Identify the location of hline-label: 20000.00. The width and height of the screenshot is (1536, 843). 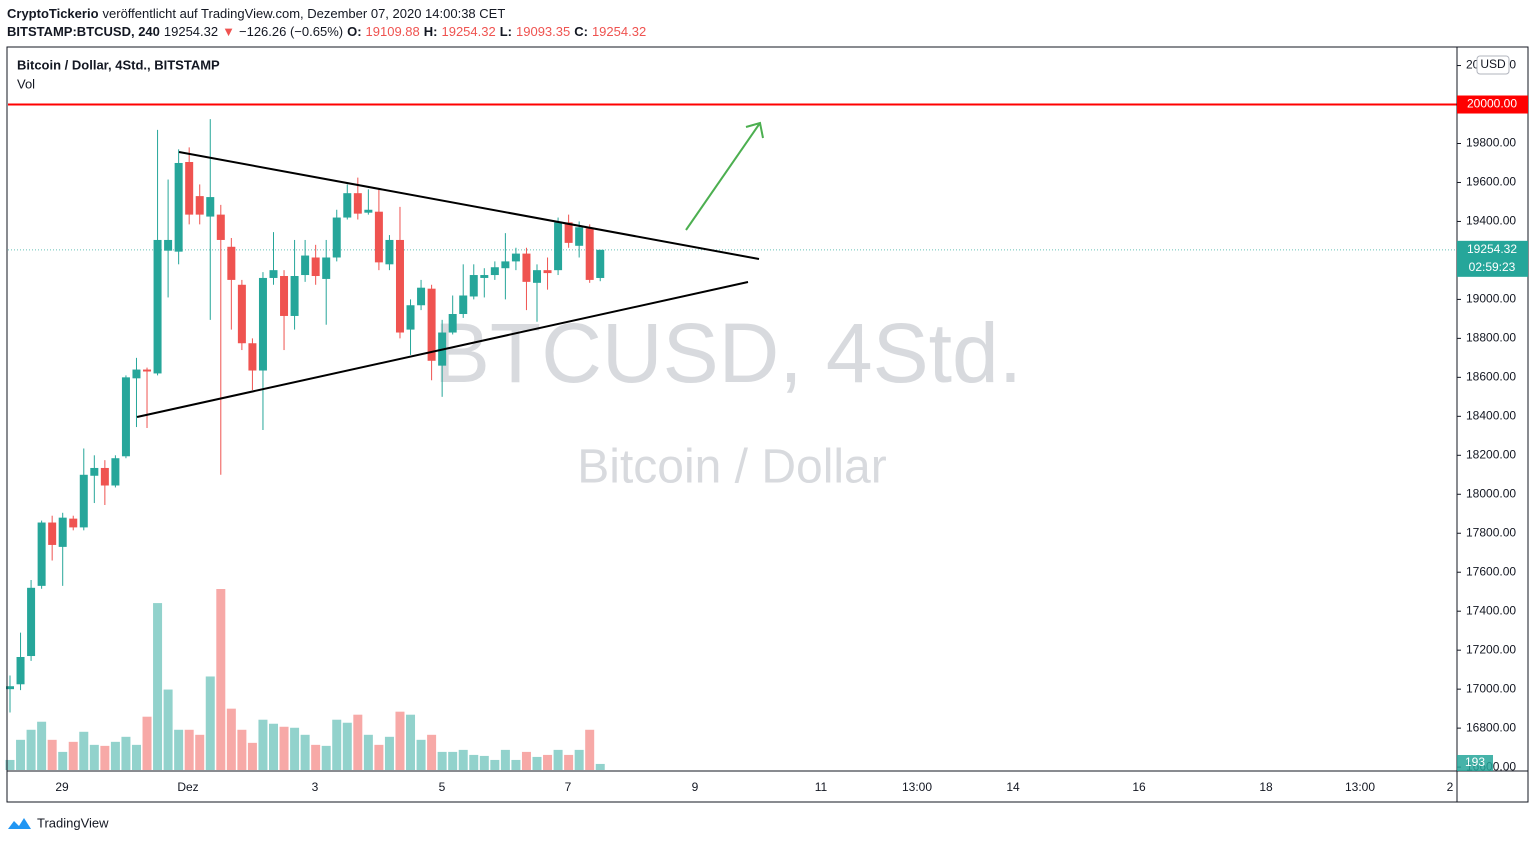
(1492, 104).